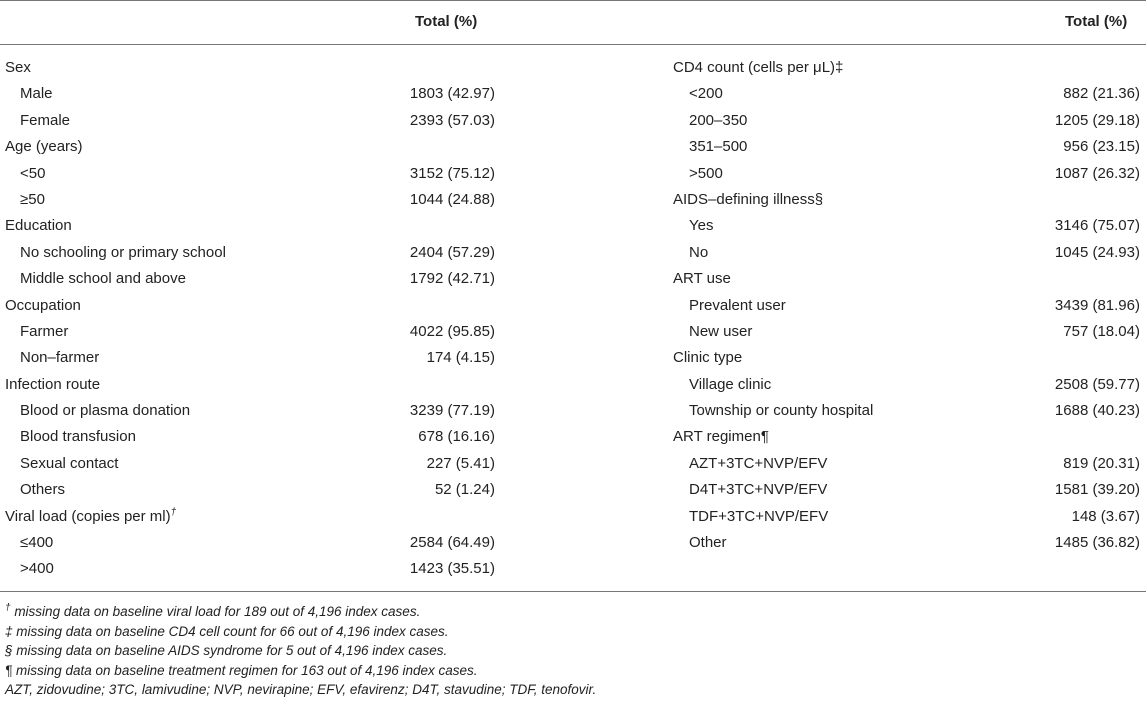 The height and width of the screenshot is (705, 1146). What do you see at coordinates (909, 279) in the screenshot?
I see `table-row: ART use` at bounding box center [909, 279].